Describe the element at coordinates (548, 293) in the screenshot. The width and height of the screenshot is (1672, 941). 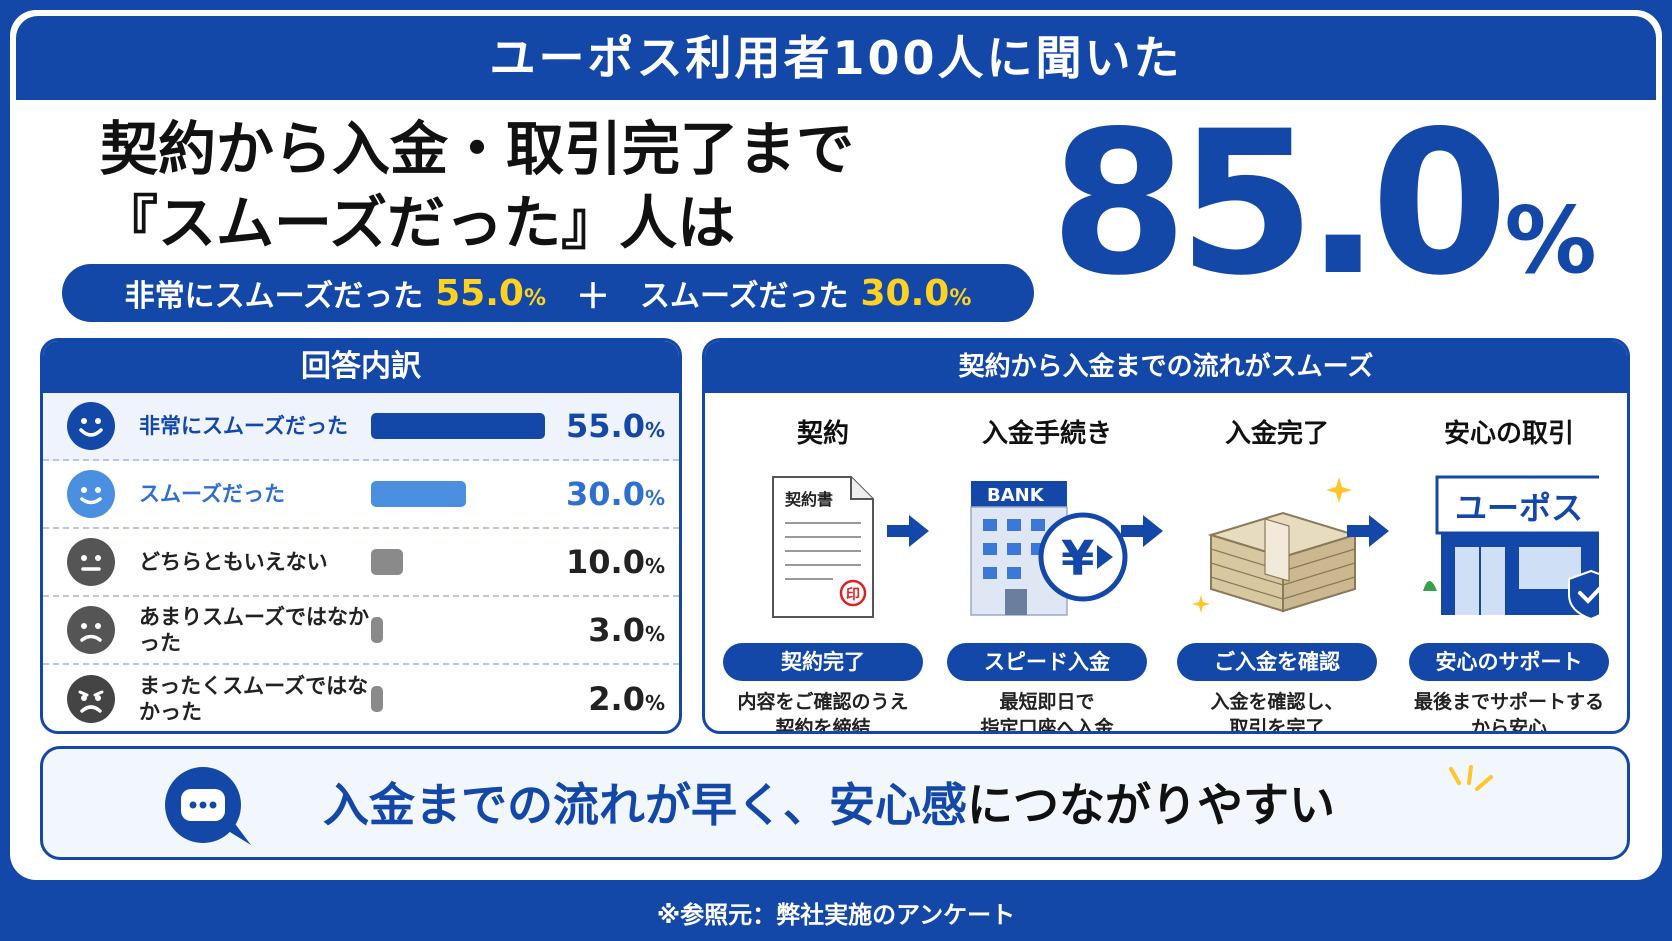
I see `summary-pill: 非常にスムーズだった 55.0% ＋ スムーズだった 30.0%` at that location.